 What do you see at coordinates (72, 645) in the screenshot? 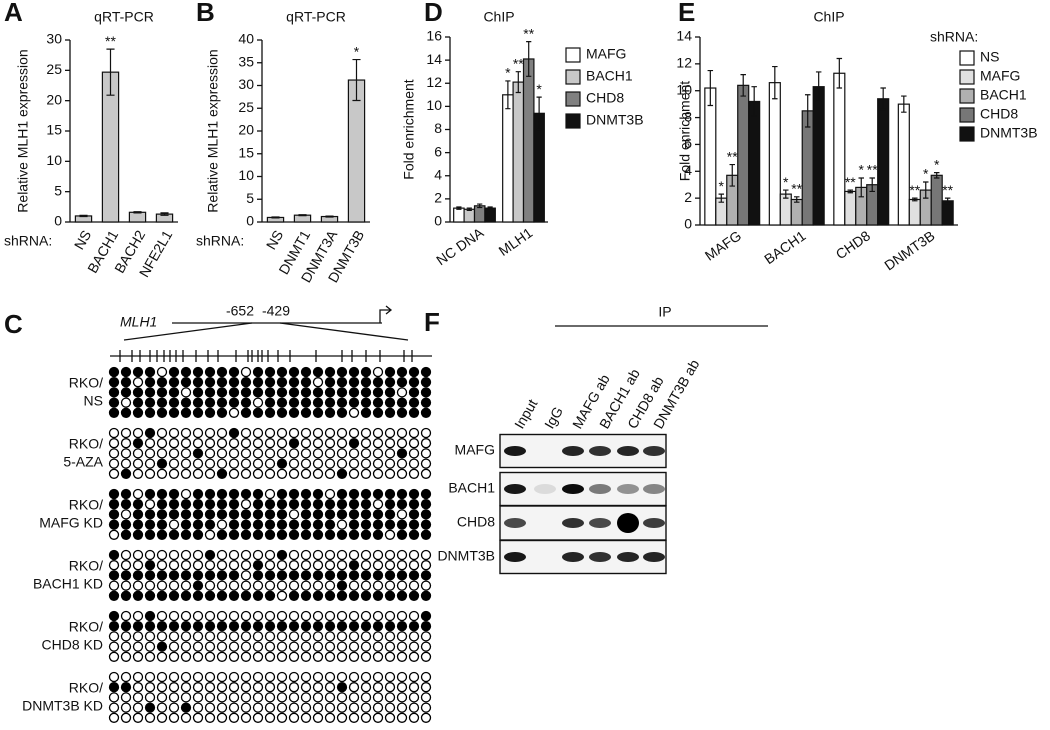
I see `sample-label: CHD8 KD` at bounding box center [72, 645].